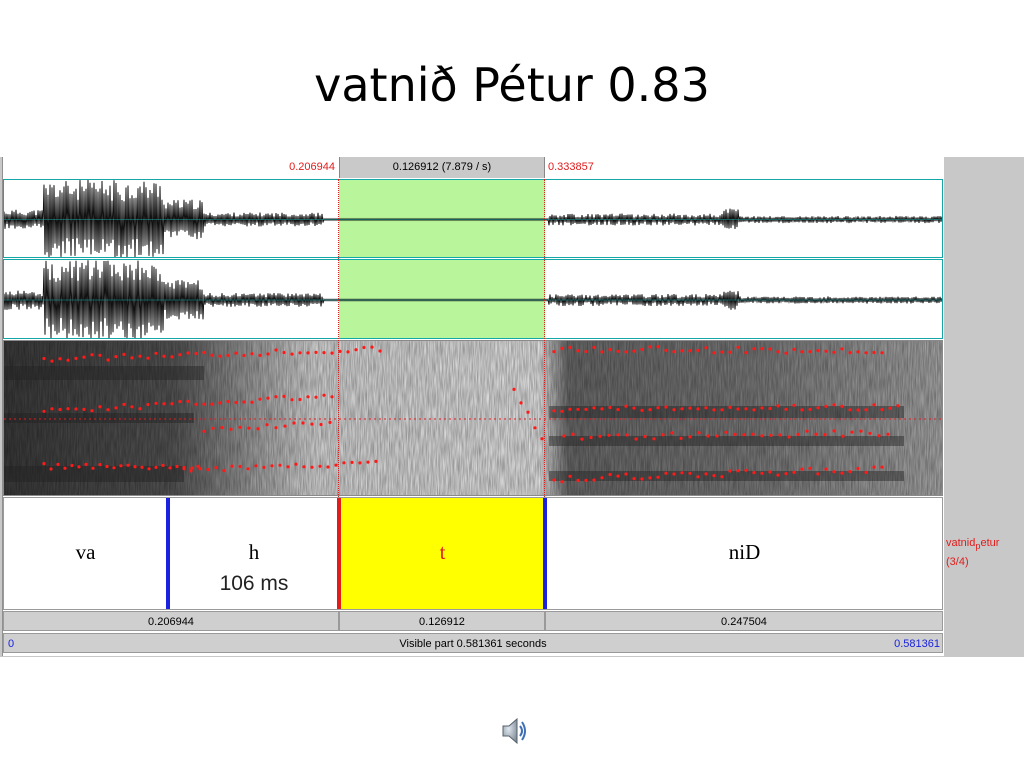 The image size is (1024, 768). What do you see at coordinates (512, 85) in the screenshot?
I see `slide-title: vatnið Pétur 0.83` at bounding box center [512, 85].